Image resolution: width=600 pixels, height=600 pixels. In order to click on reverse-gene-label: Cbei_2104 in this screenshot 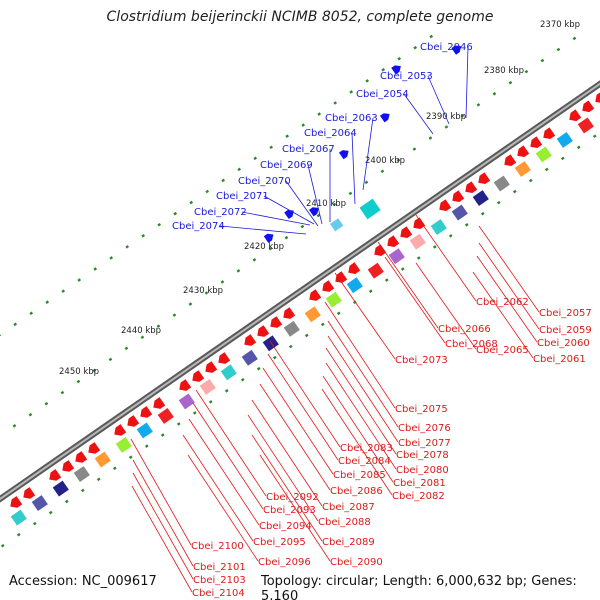, I will do `click(218, 593)`.